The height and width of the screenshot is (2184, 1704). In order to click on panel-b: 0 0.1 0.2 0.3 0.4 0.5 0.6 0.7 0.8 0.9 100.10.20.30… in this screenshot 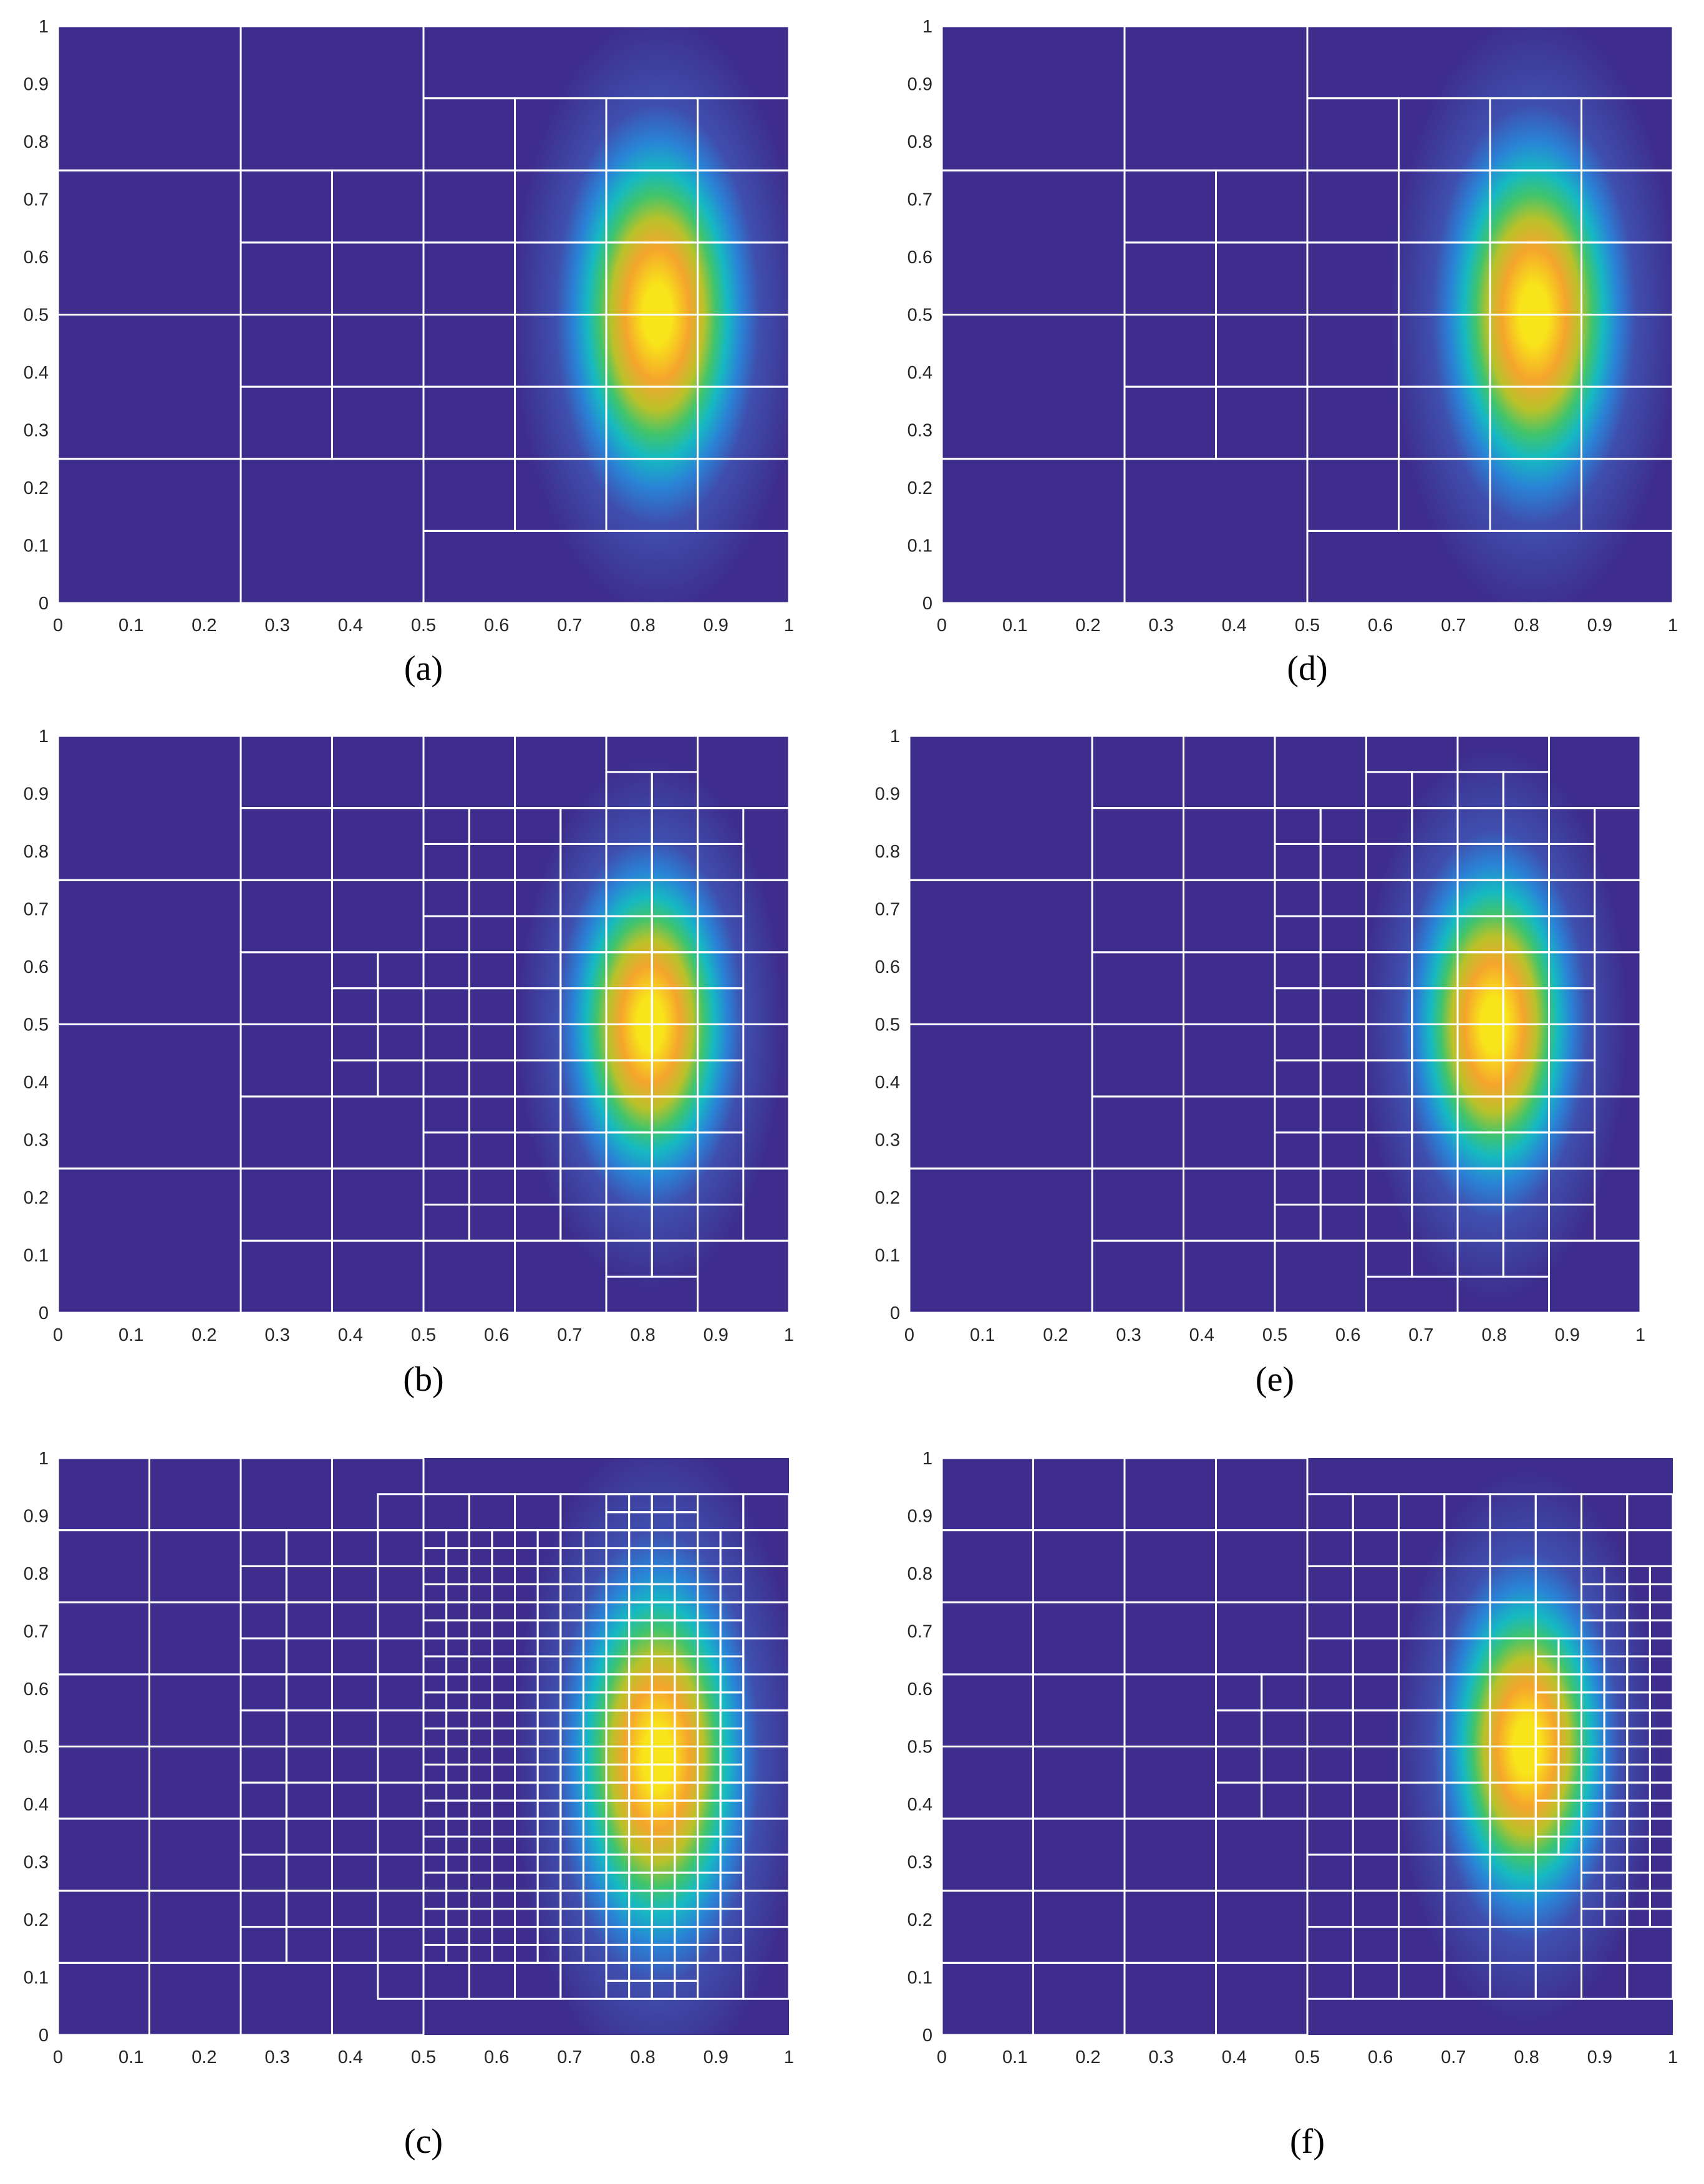, I will do `click(409, 1063)`.